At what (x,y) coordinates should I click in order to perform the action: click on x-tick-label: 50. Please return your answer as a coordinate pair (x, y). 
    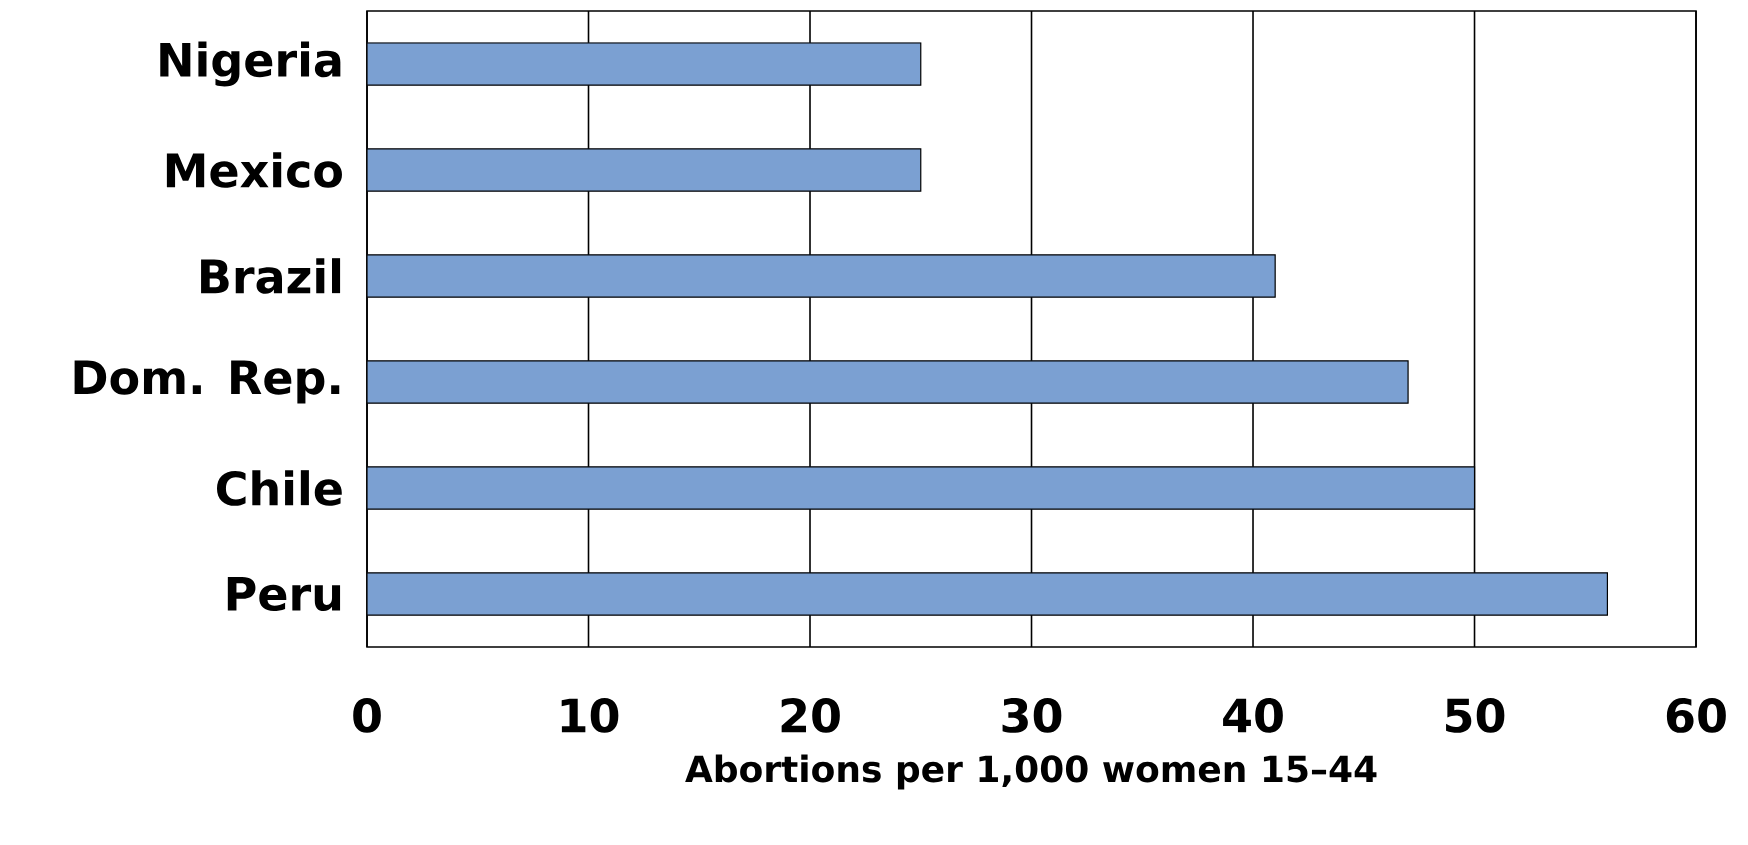
    Looking at the image, I should click on (1475, 715).